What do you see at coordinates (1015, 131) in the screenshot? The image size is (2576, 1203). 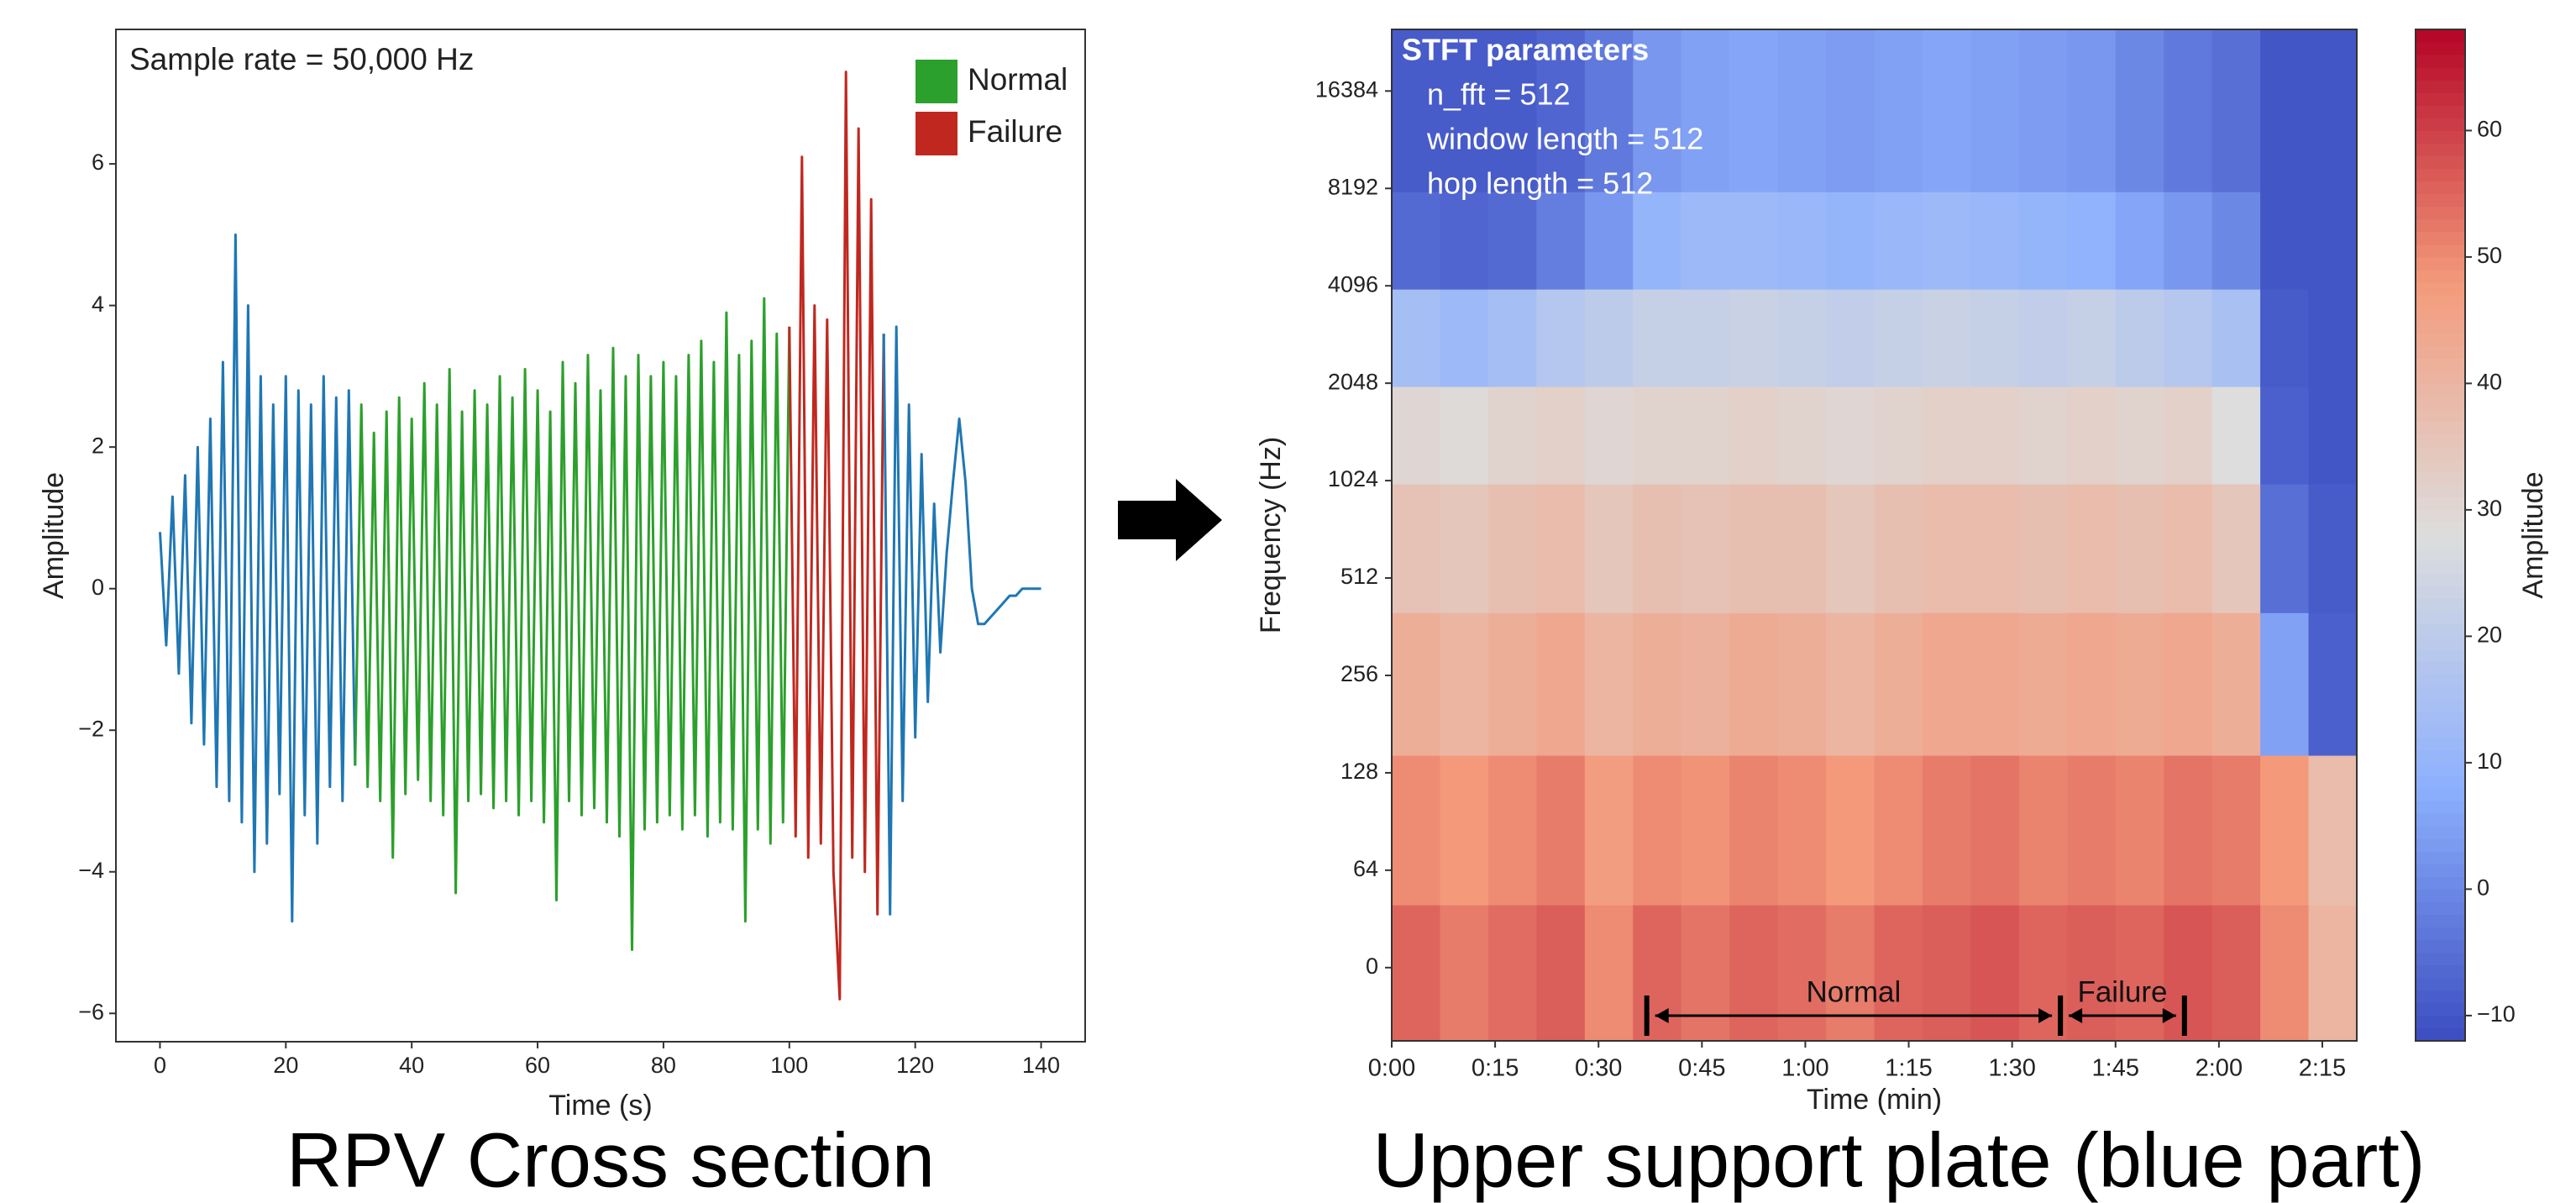 I see `legend-label: Failure` at bounding box center [1015, 131].